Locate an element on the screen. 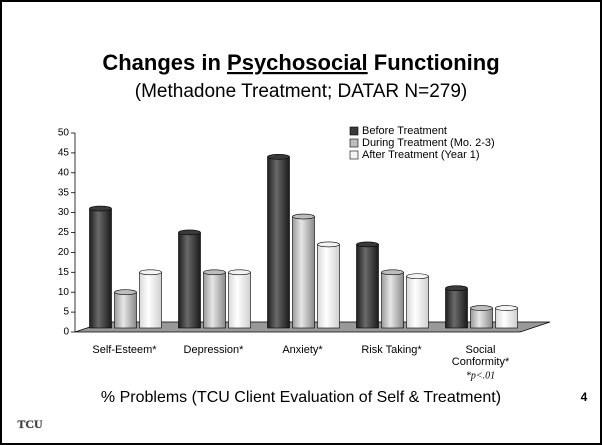 The image size is (602, 445). y-tick-label: 50 is located at coordinates (64, 133).